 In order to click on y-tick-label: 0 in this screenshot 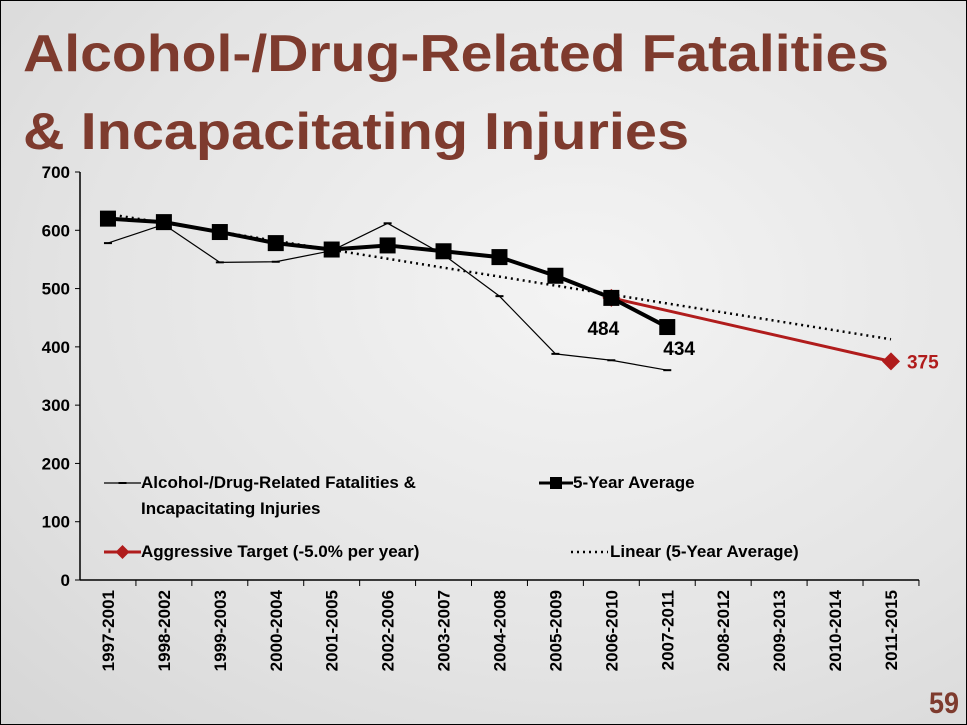, I will do `click(65, 580)`.